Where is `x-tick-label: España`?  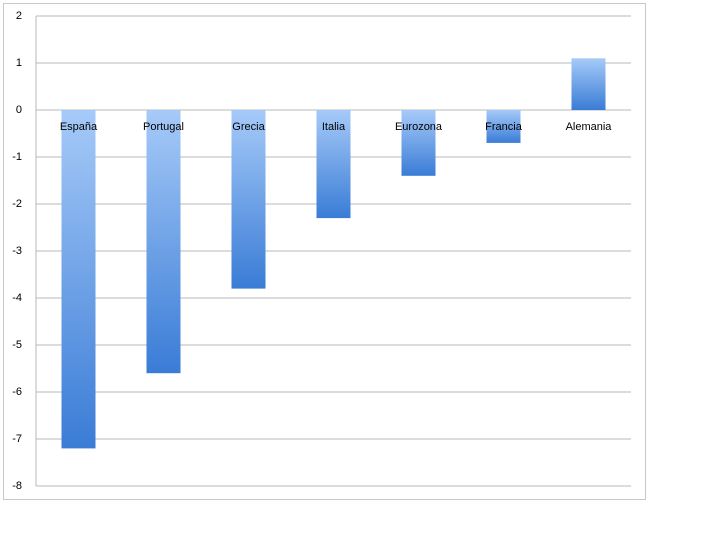
x-tick-label: España is located at coordinates (79, 127).